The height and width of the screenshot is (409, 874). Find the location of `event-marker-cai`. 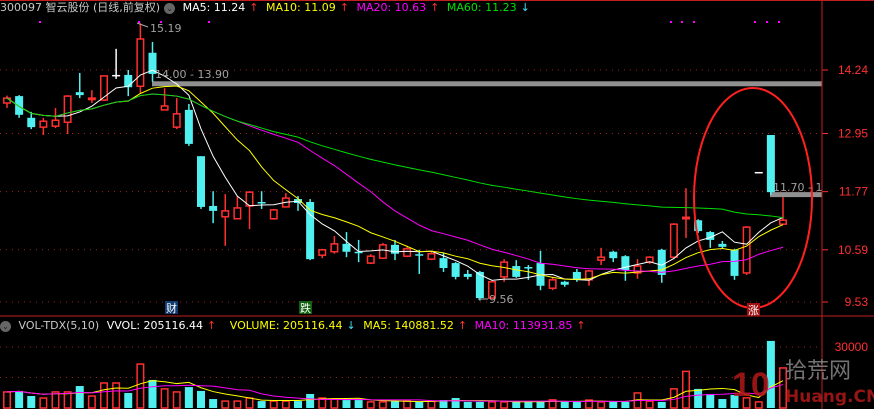

event-marker-cai is located at coordinates (171, 307).